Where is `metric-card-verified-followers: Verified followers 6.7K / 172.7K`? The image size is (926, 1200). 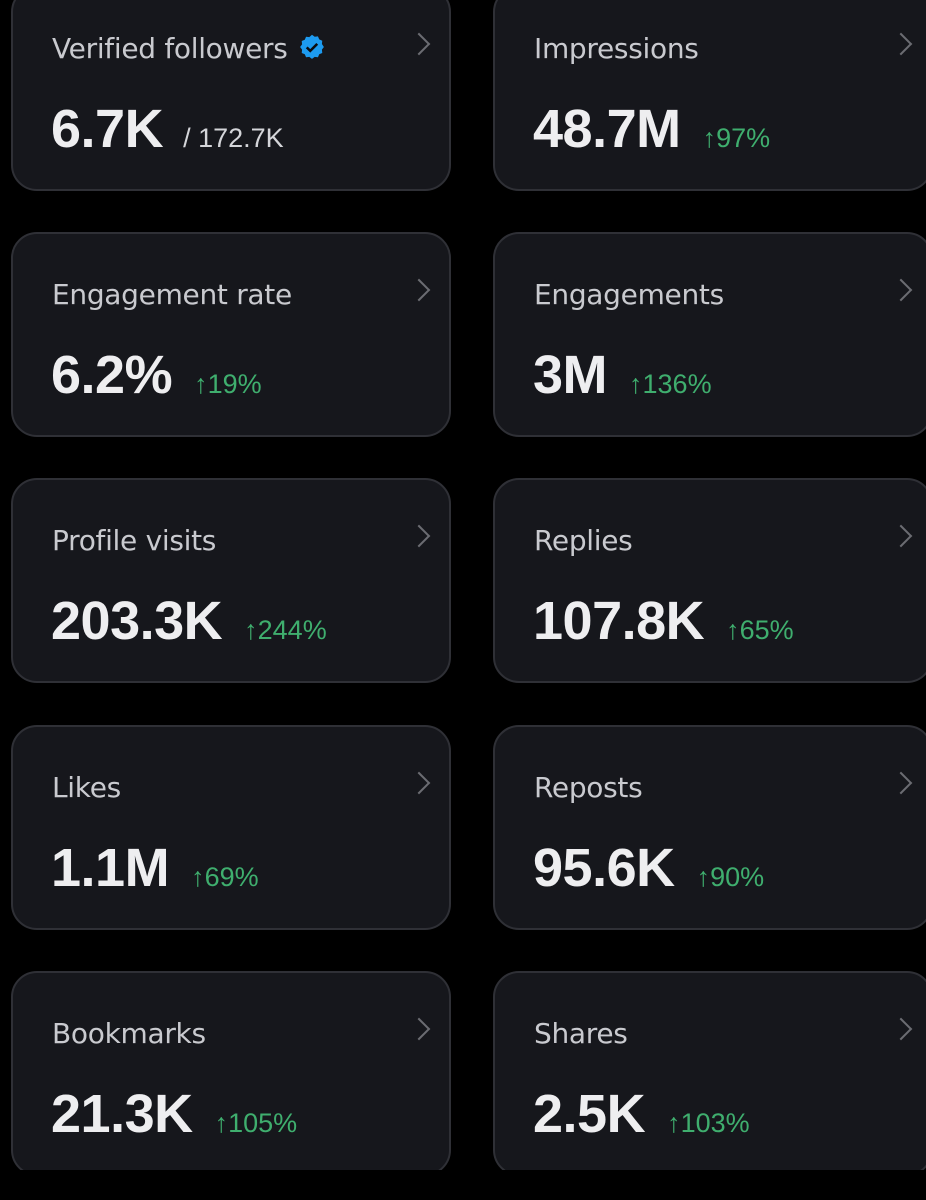 metric-card-verified-followers: Verified followers 6.7K / 172.7K is located at coordinates (231, 95).